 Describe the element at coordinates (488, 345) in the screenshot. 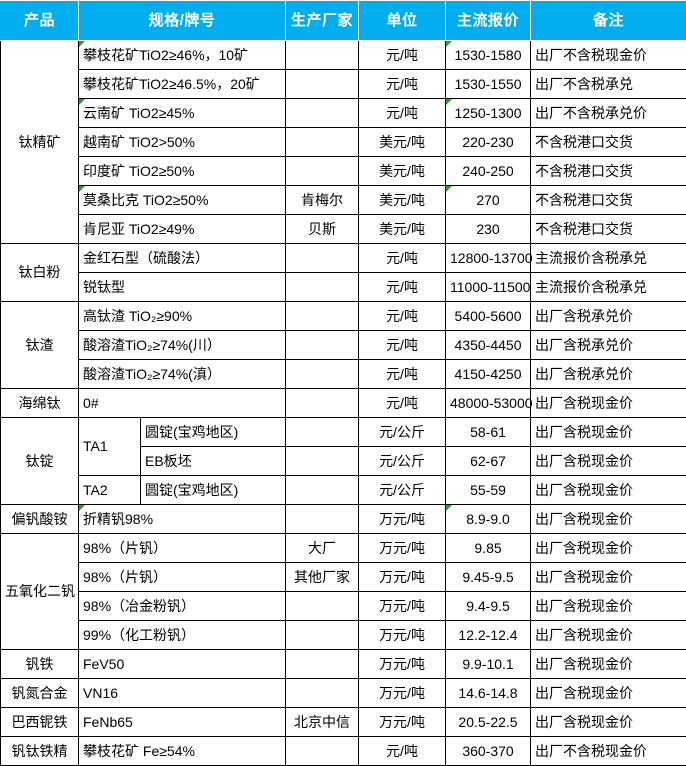

I see `price-cell: 4350-4450` at that location.